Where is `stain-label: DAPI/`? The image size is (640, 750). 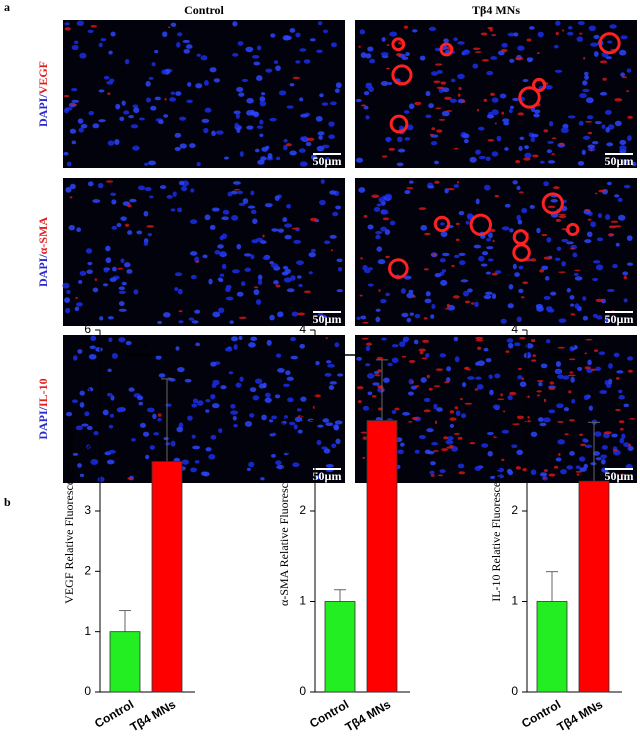
stain-label: DAPI/ is located at coordinates (43, 422).